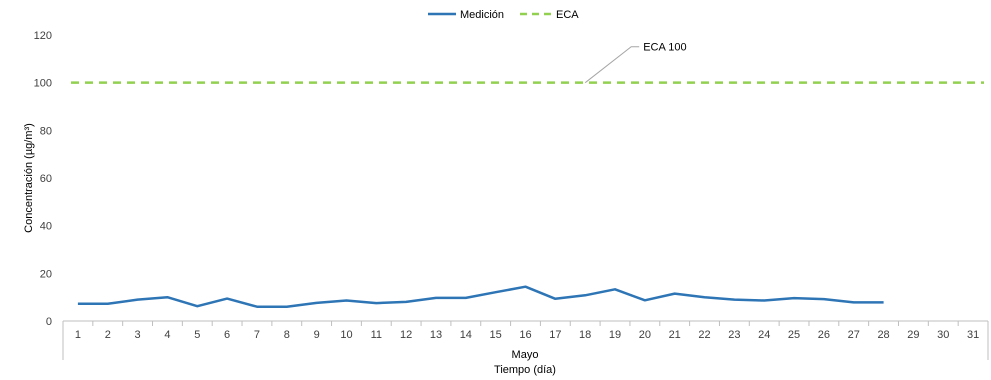  I want to click on x-tick-label: 21, so click(675, 335).